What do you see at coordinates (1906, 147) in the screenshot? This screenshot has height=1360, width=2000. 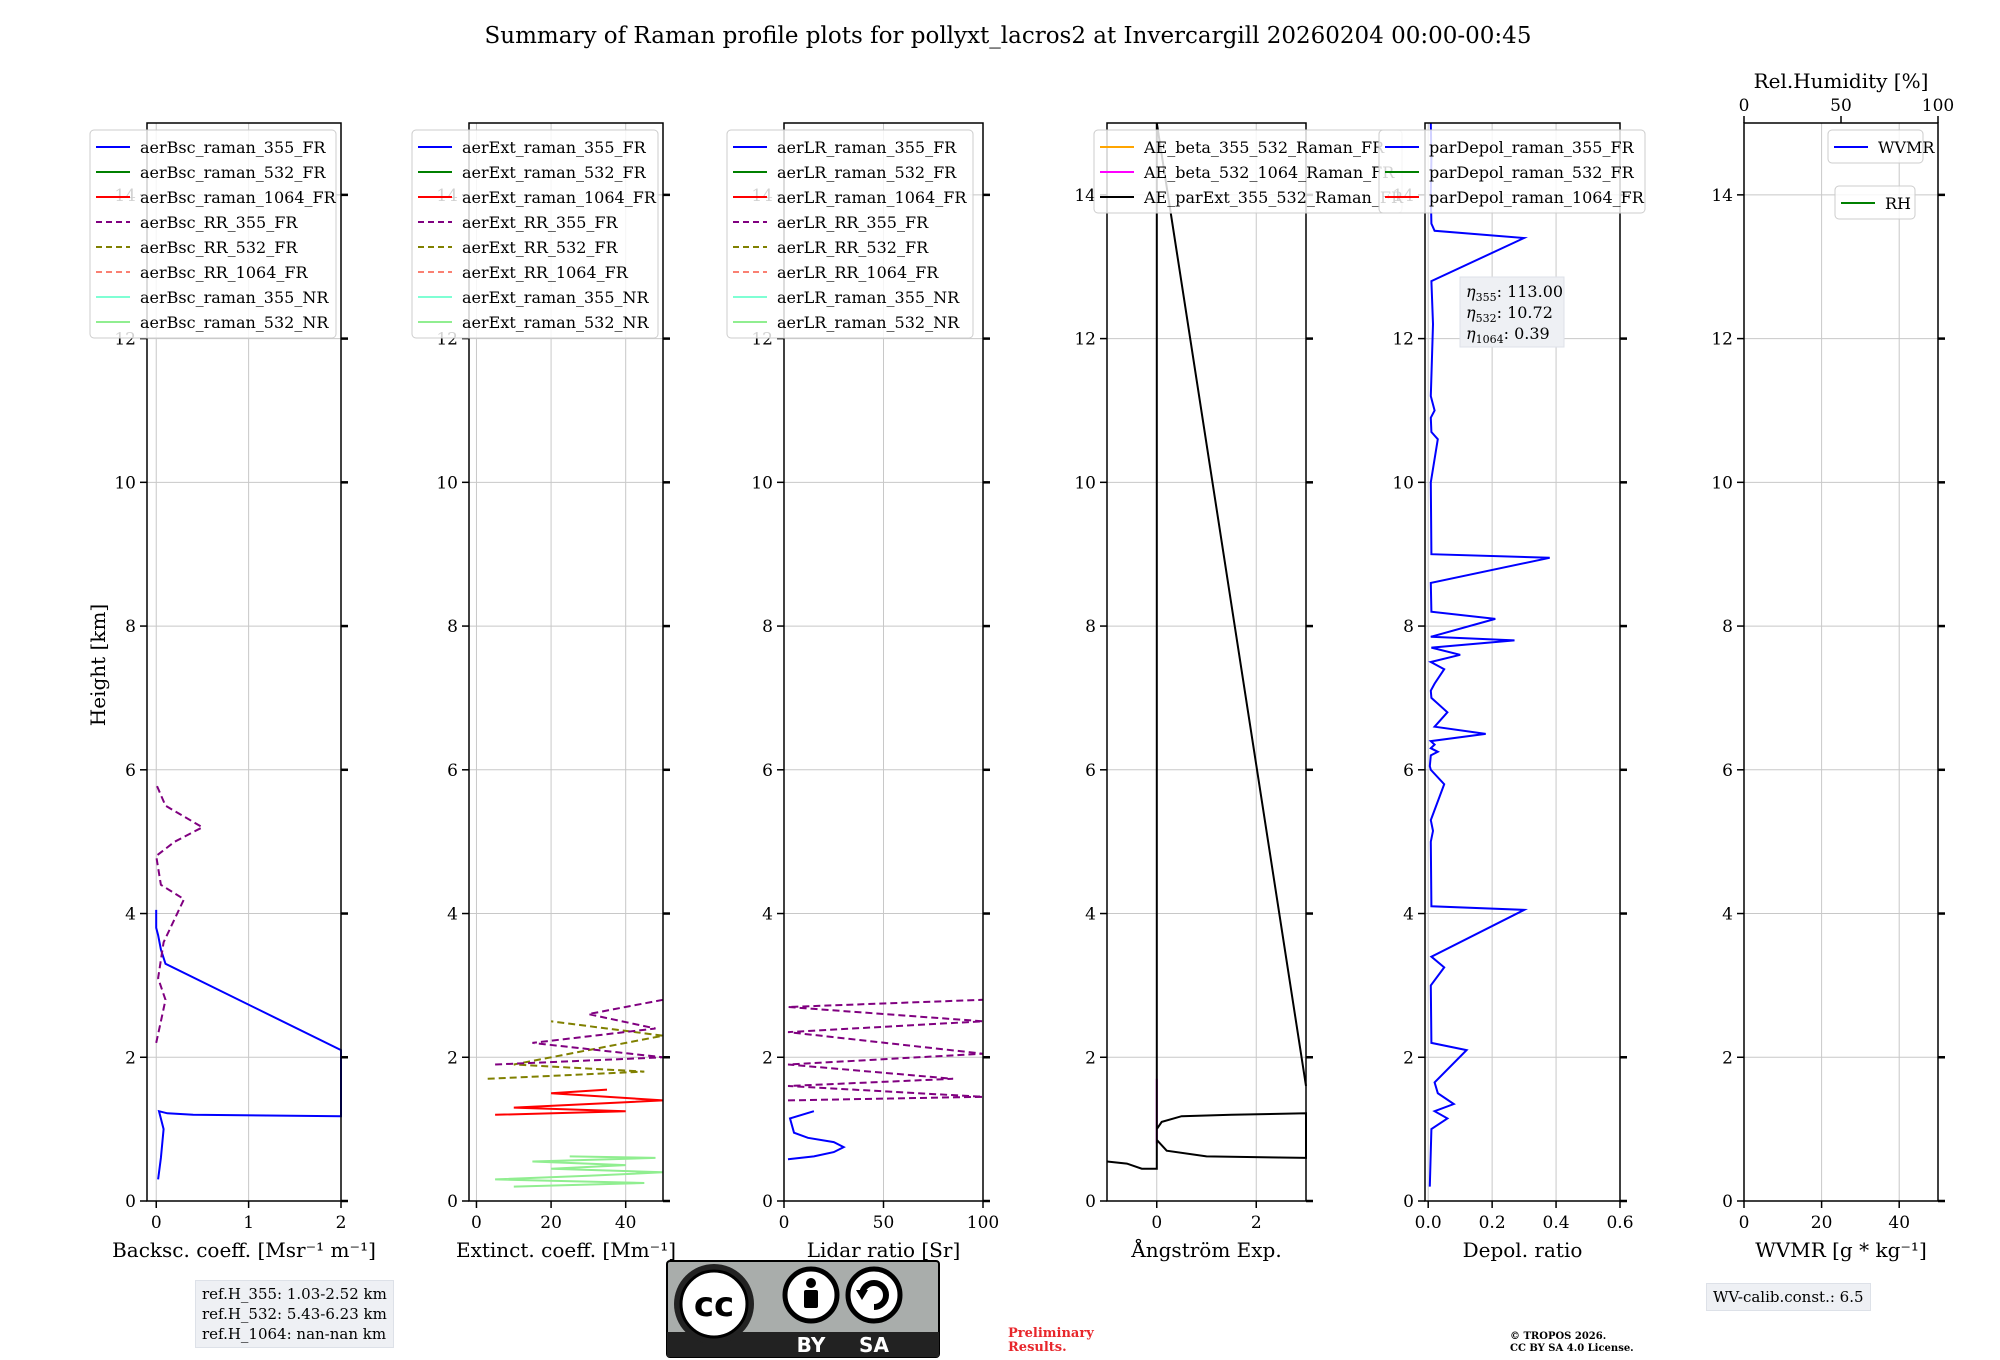 I see `legend-label: WVMR` at bounding box center [1906, 147].